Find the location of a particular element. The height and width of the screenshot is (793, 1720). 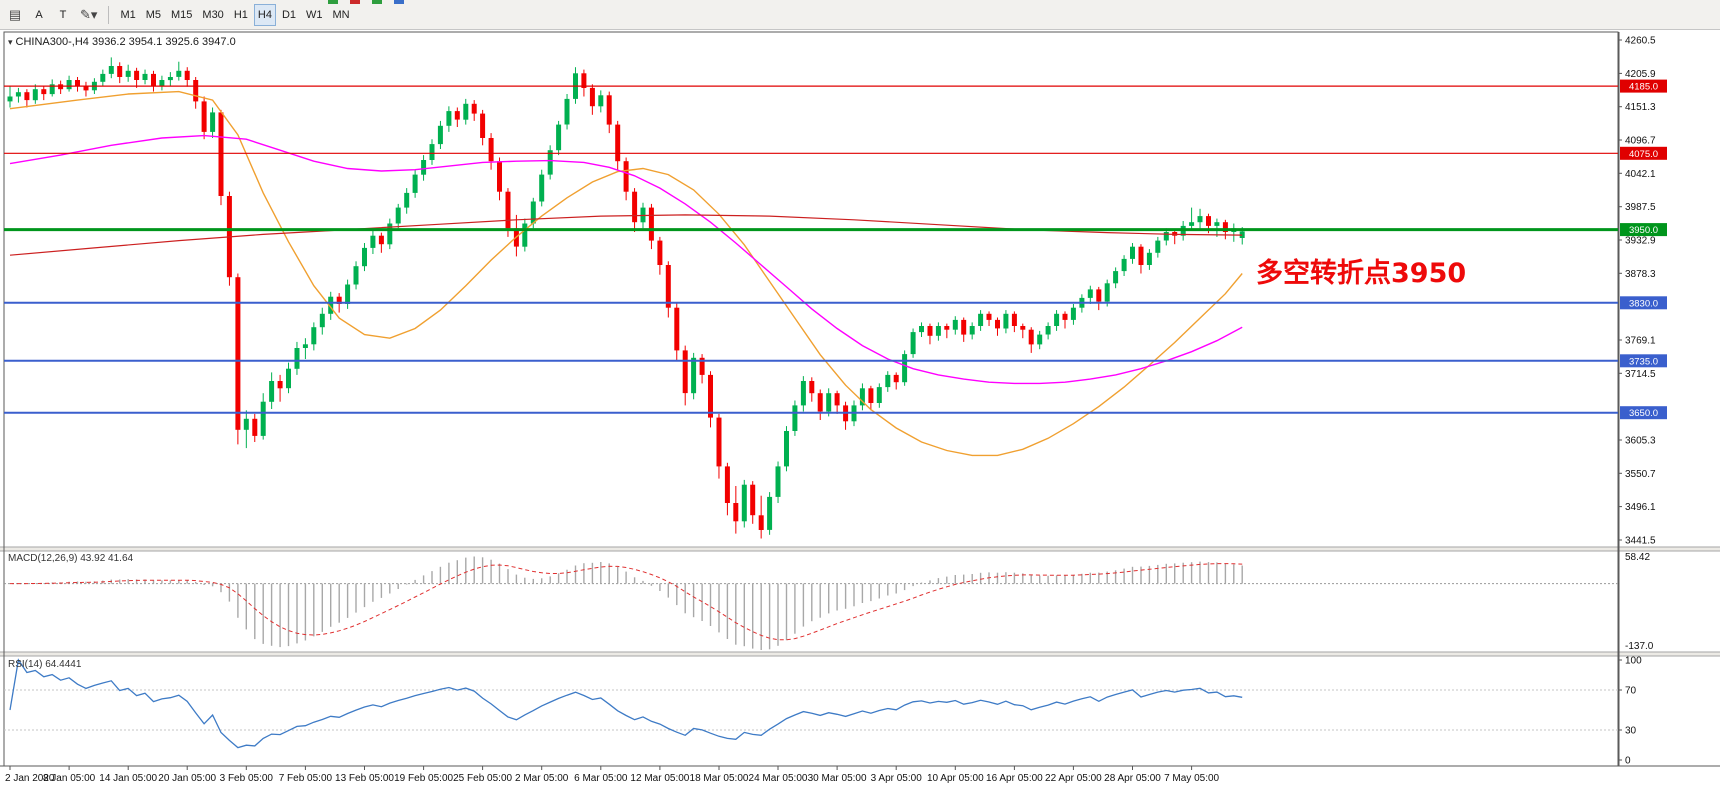

price-level-badge-text: 3830.0 is located at coordinates (1643, 303).